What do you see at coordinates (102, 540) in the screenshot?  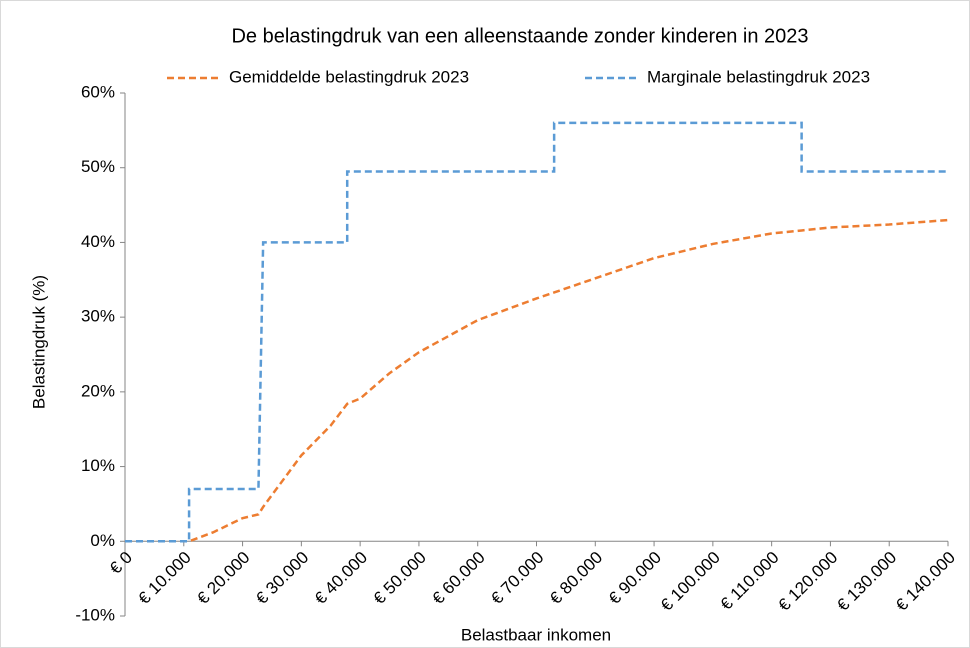 I see `y-tick-label: 0%` at bounding box center [102, 540].